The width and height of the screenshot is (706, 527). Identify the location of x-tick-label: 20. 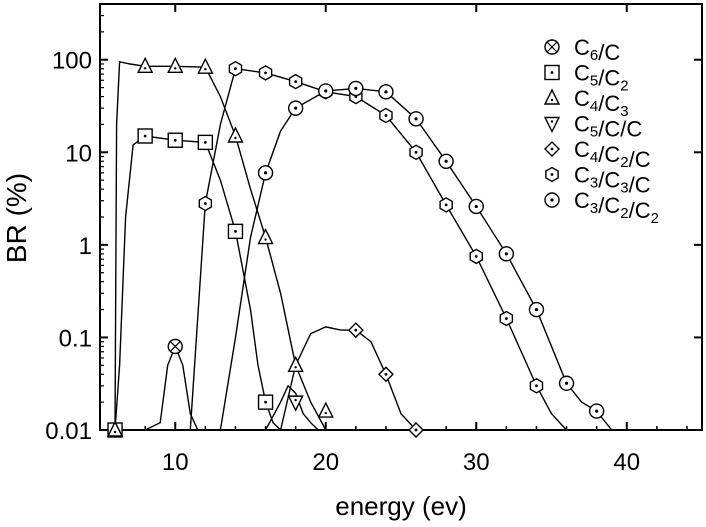
(325, 462).